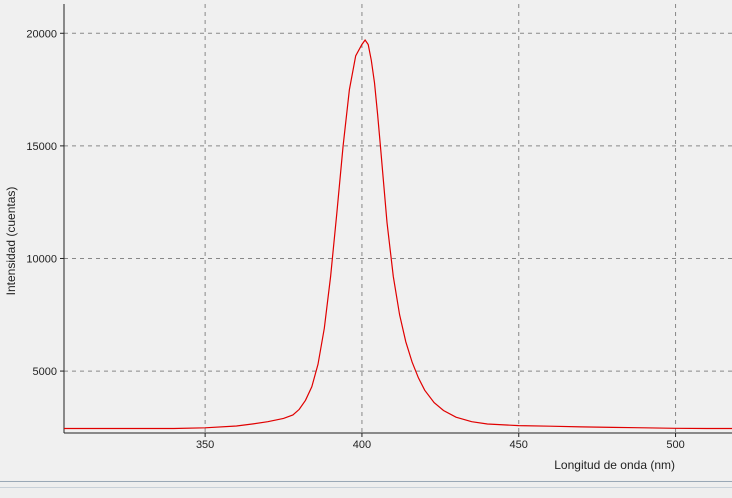 This screenshot has height=498, width=732. Describe the element at coordinates (366, 481) in the screenshot. I see `panel-divider` at that location.